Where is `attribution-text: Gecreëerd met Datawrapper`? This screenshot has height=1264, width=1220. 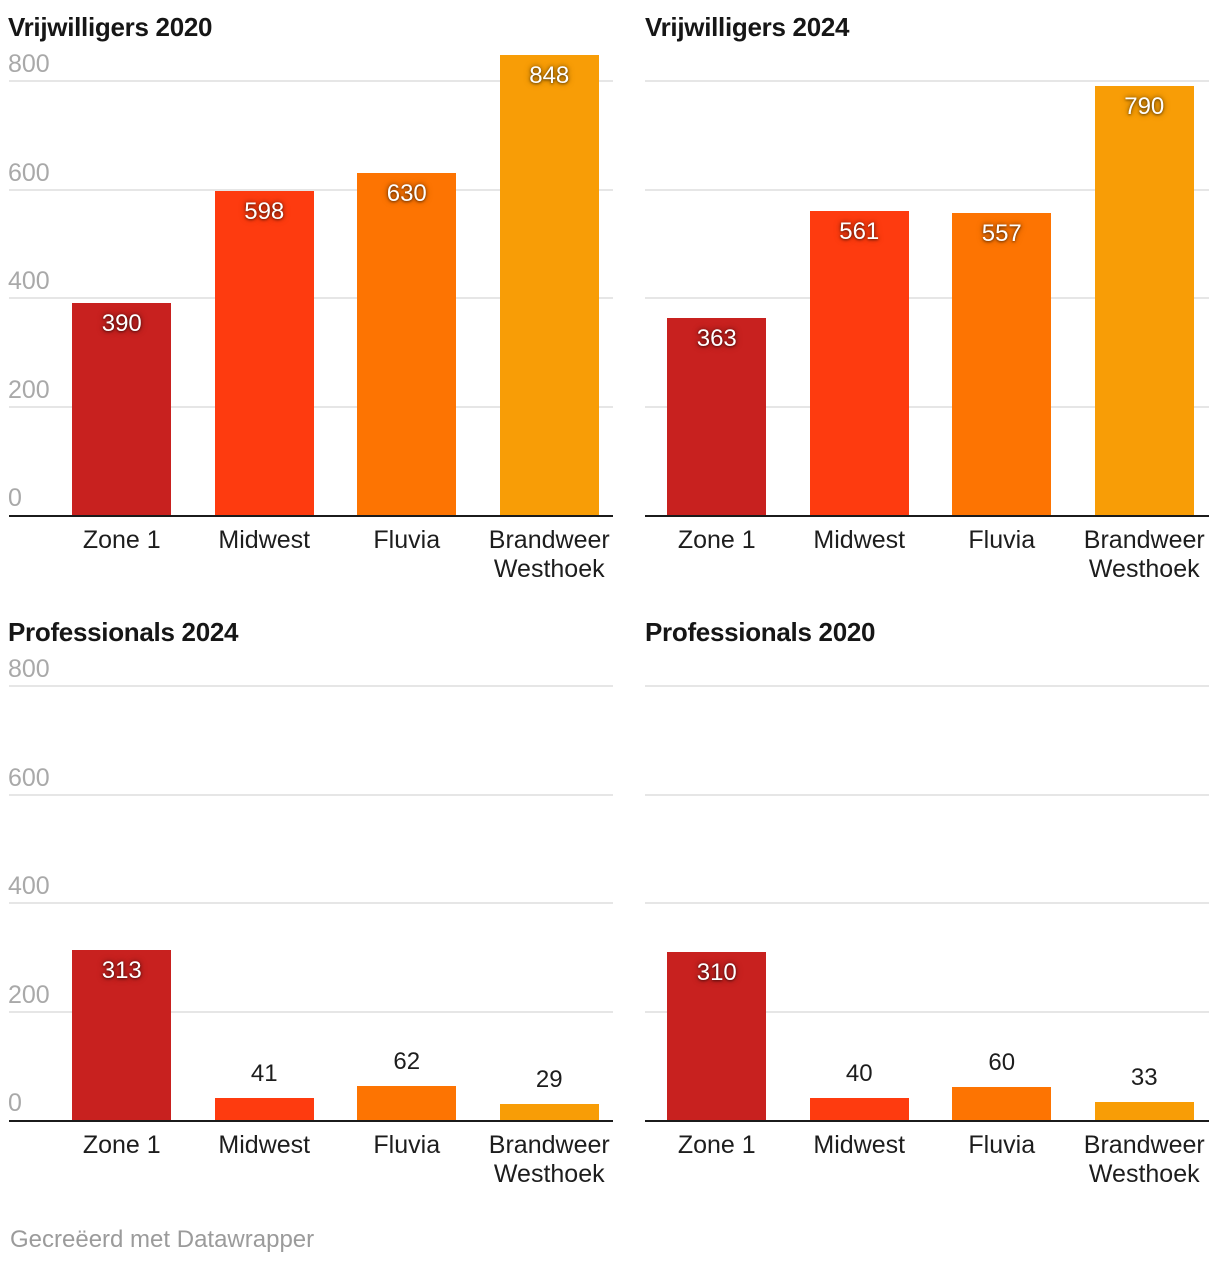 attribution-text: Gecreëerd met Datawrapper is located at coordinates (162, 1239).